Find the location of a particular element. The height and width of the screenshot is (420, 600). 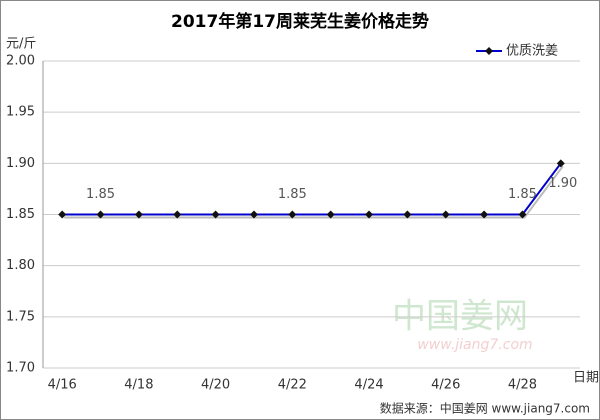

x-axis-label: 日期 is located at coordinates (586, 378).